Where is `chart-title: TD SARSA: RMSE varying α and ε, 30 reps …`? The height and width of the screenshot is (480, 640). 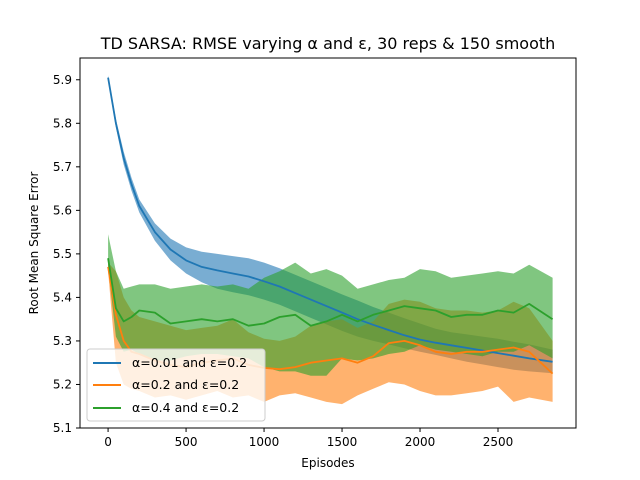
chart-title: TD SARSA: RMSE varying α and ε, 30 reps … is located at coordinates (328, 43).